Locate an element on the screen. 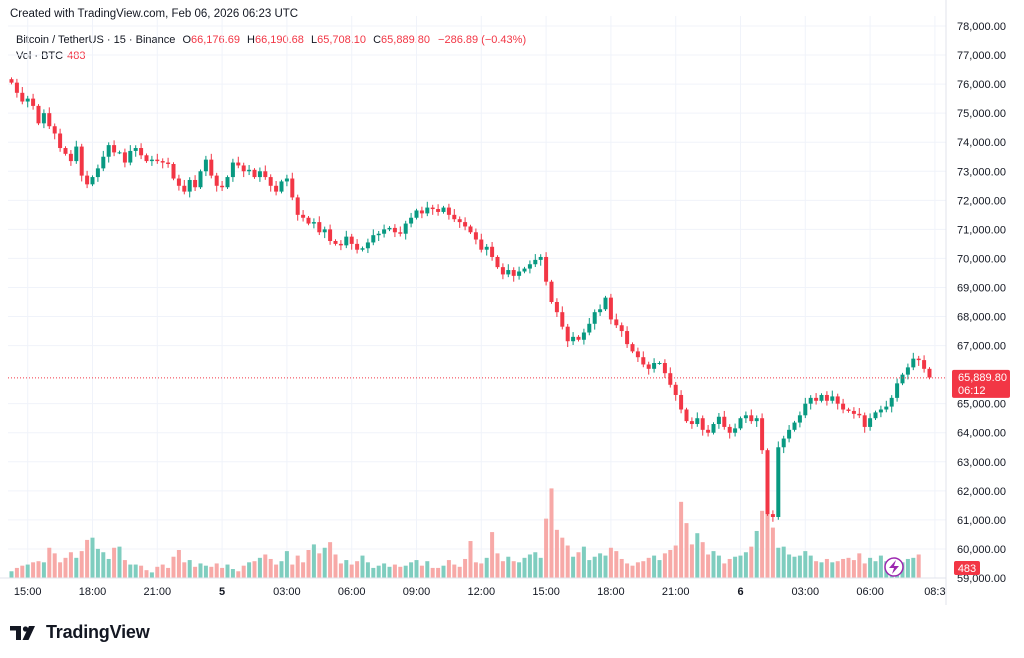 The width and height of the screenshot is (1024, 658). lightning-icon is located at coordinates (894, 567).